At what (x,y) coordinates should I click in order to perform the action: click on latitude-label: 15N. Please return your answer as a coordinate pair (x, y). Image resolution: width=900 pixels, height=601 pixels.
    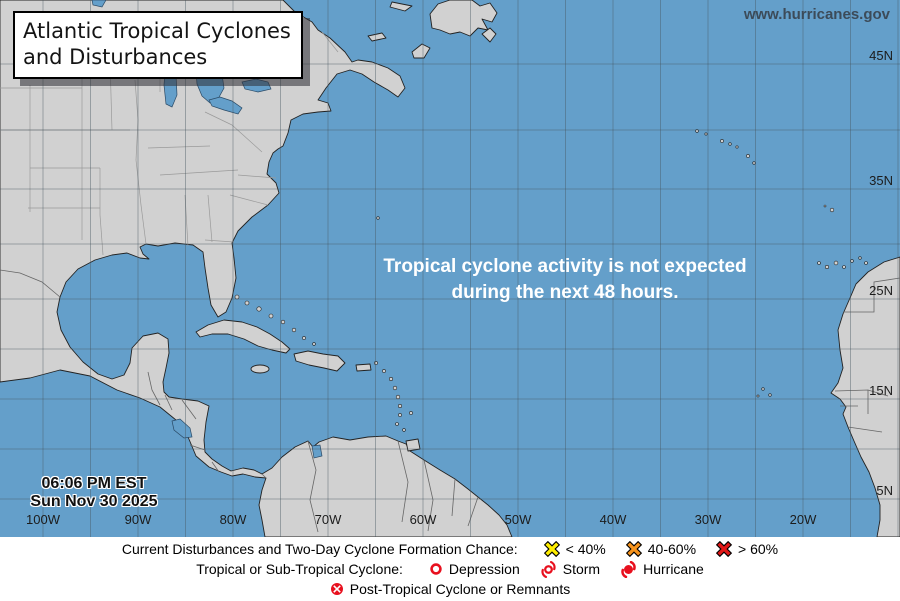
    Looking at the image, I should click on (881, 390).